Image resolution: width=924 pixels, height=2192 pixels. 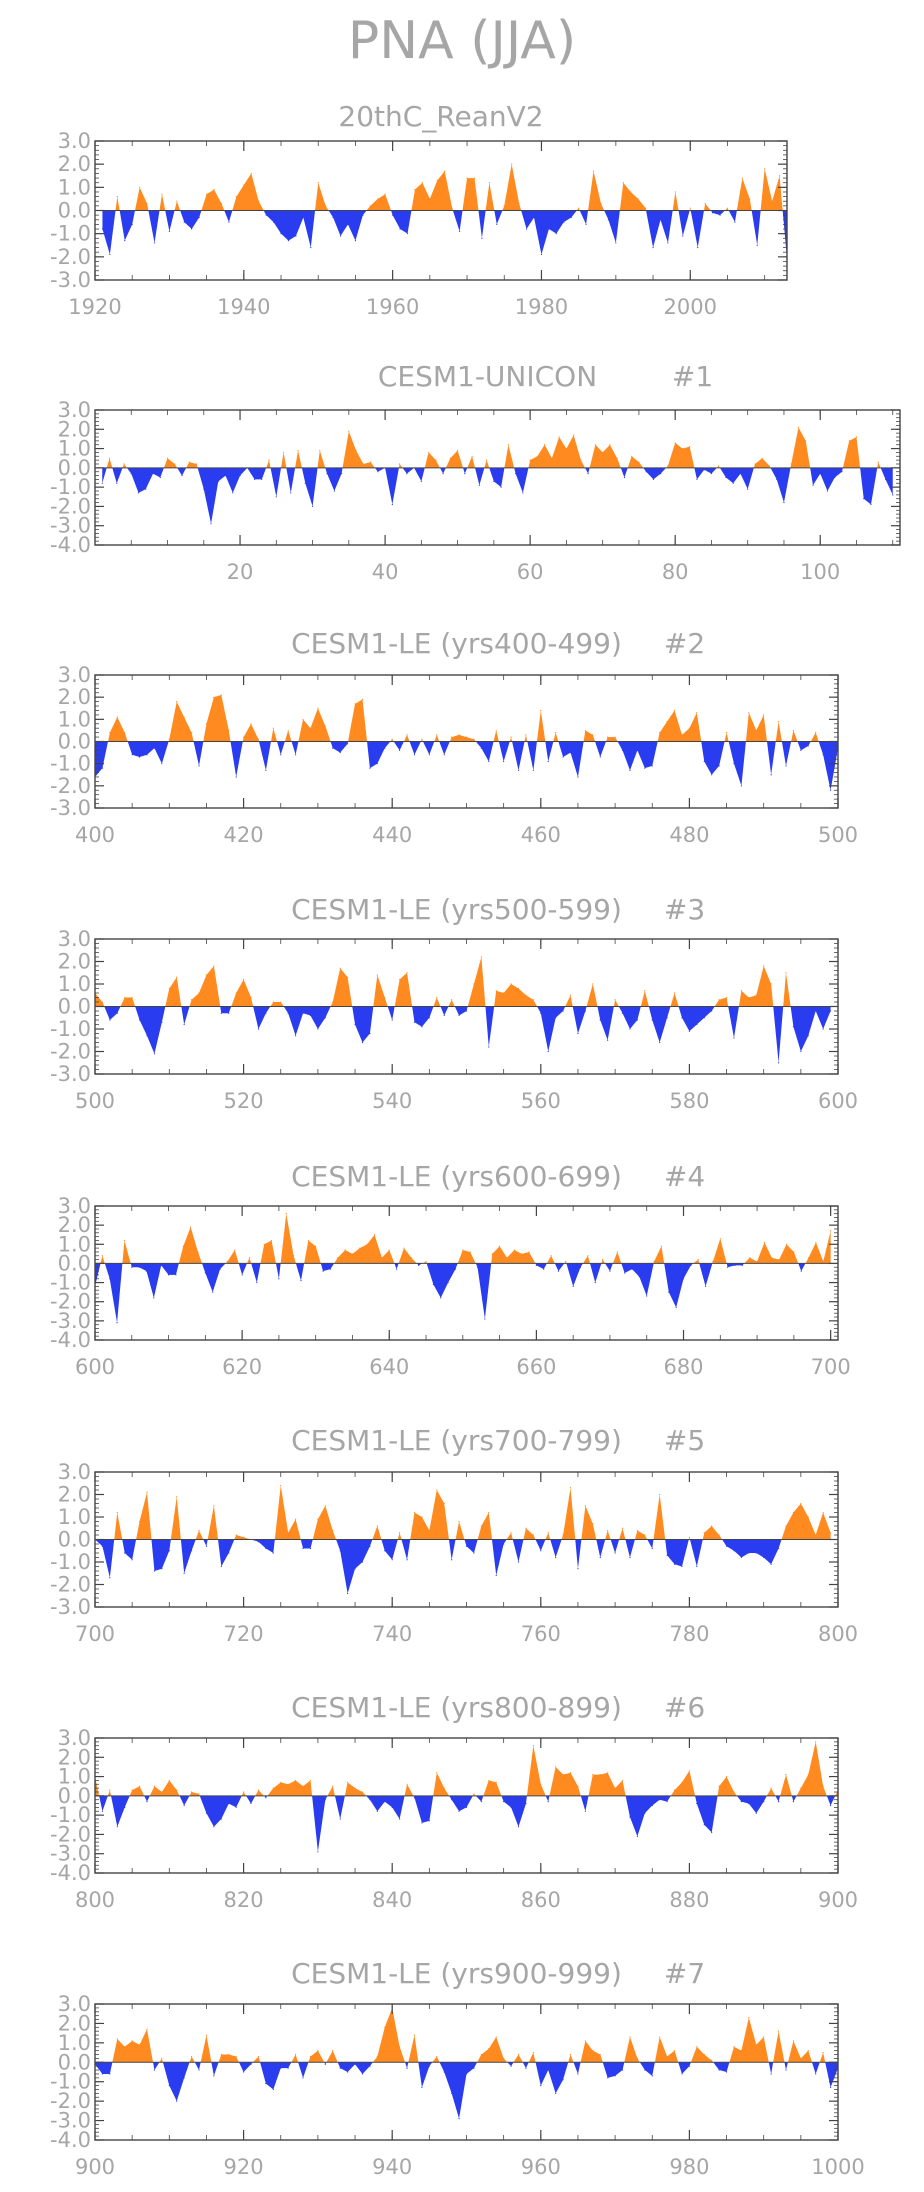 I want to click on x-tick-label: 1940, so click(x=243, y=307).